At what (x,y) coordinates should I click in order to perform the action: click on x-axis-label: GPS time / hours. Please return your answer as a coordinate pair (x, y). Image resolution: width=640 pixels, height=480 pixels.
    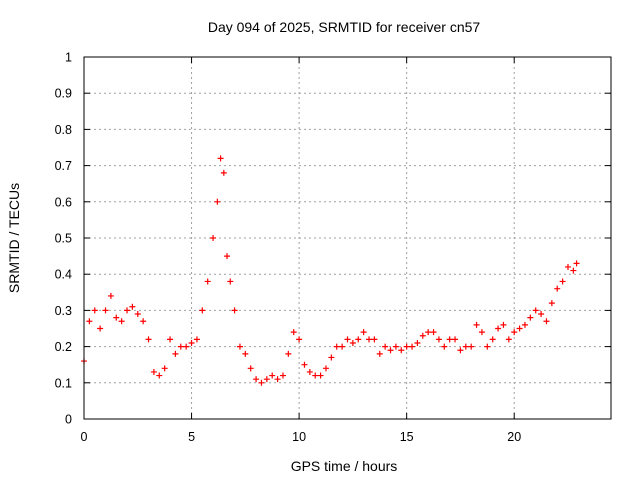
    Looking at the image, I should click on (344, 466).